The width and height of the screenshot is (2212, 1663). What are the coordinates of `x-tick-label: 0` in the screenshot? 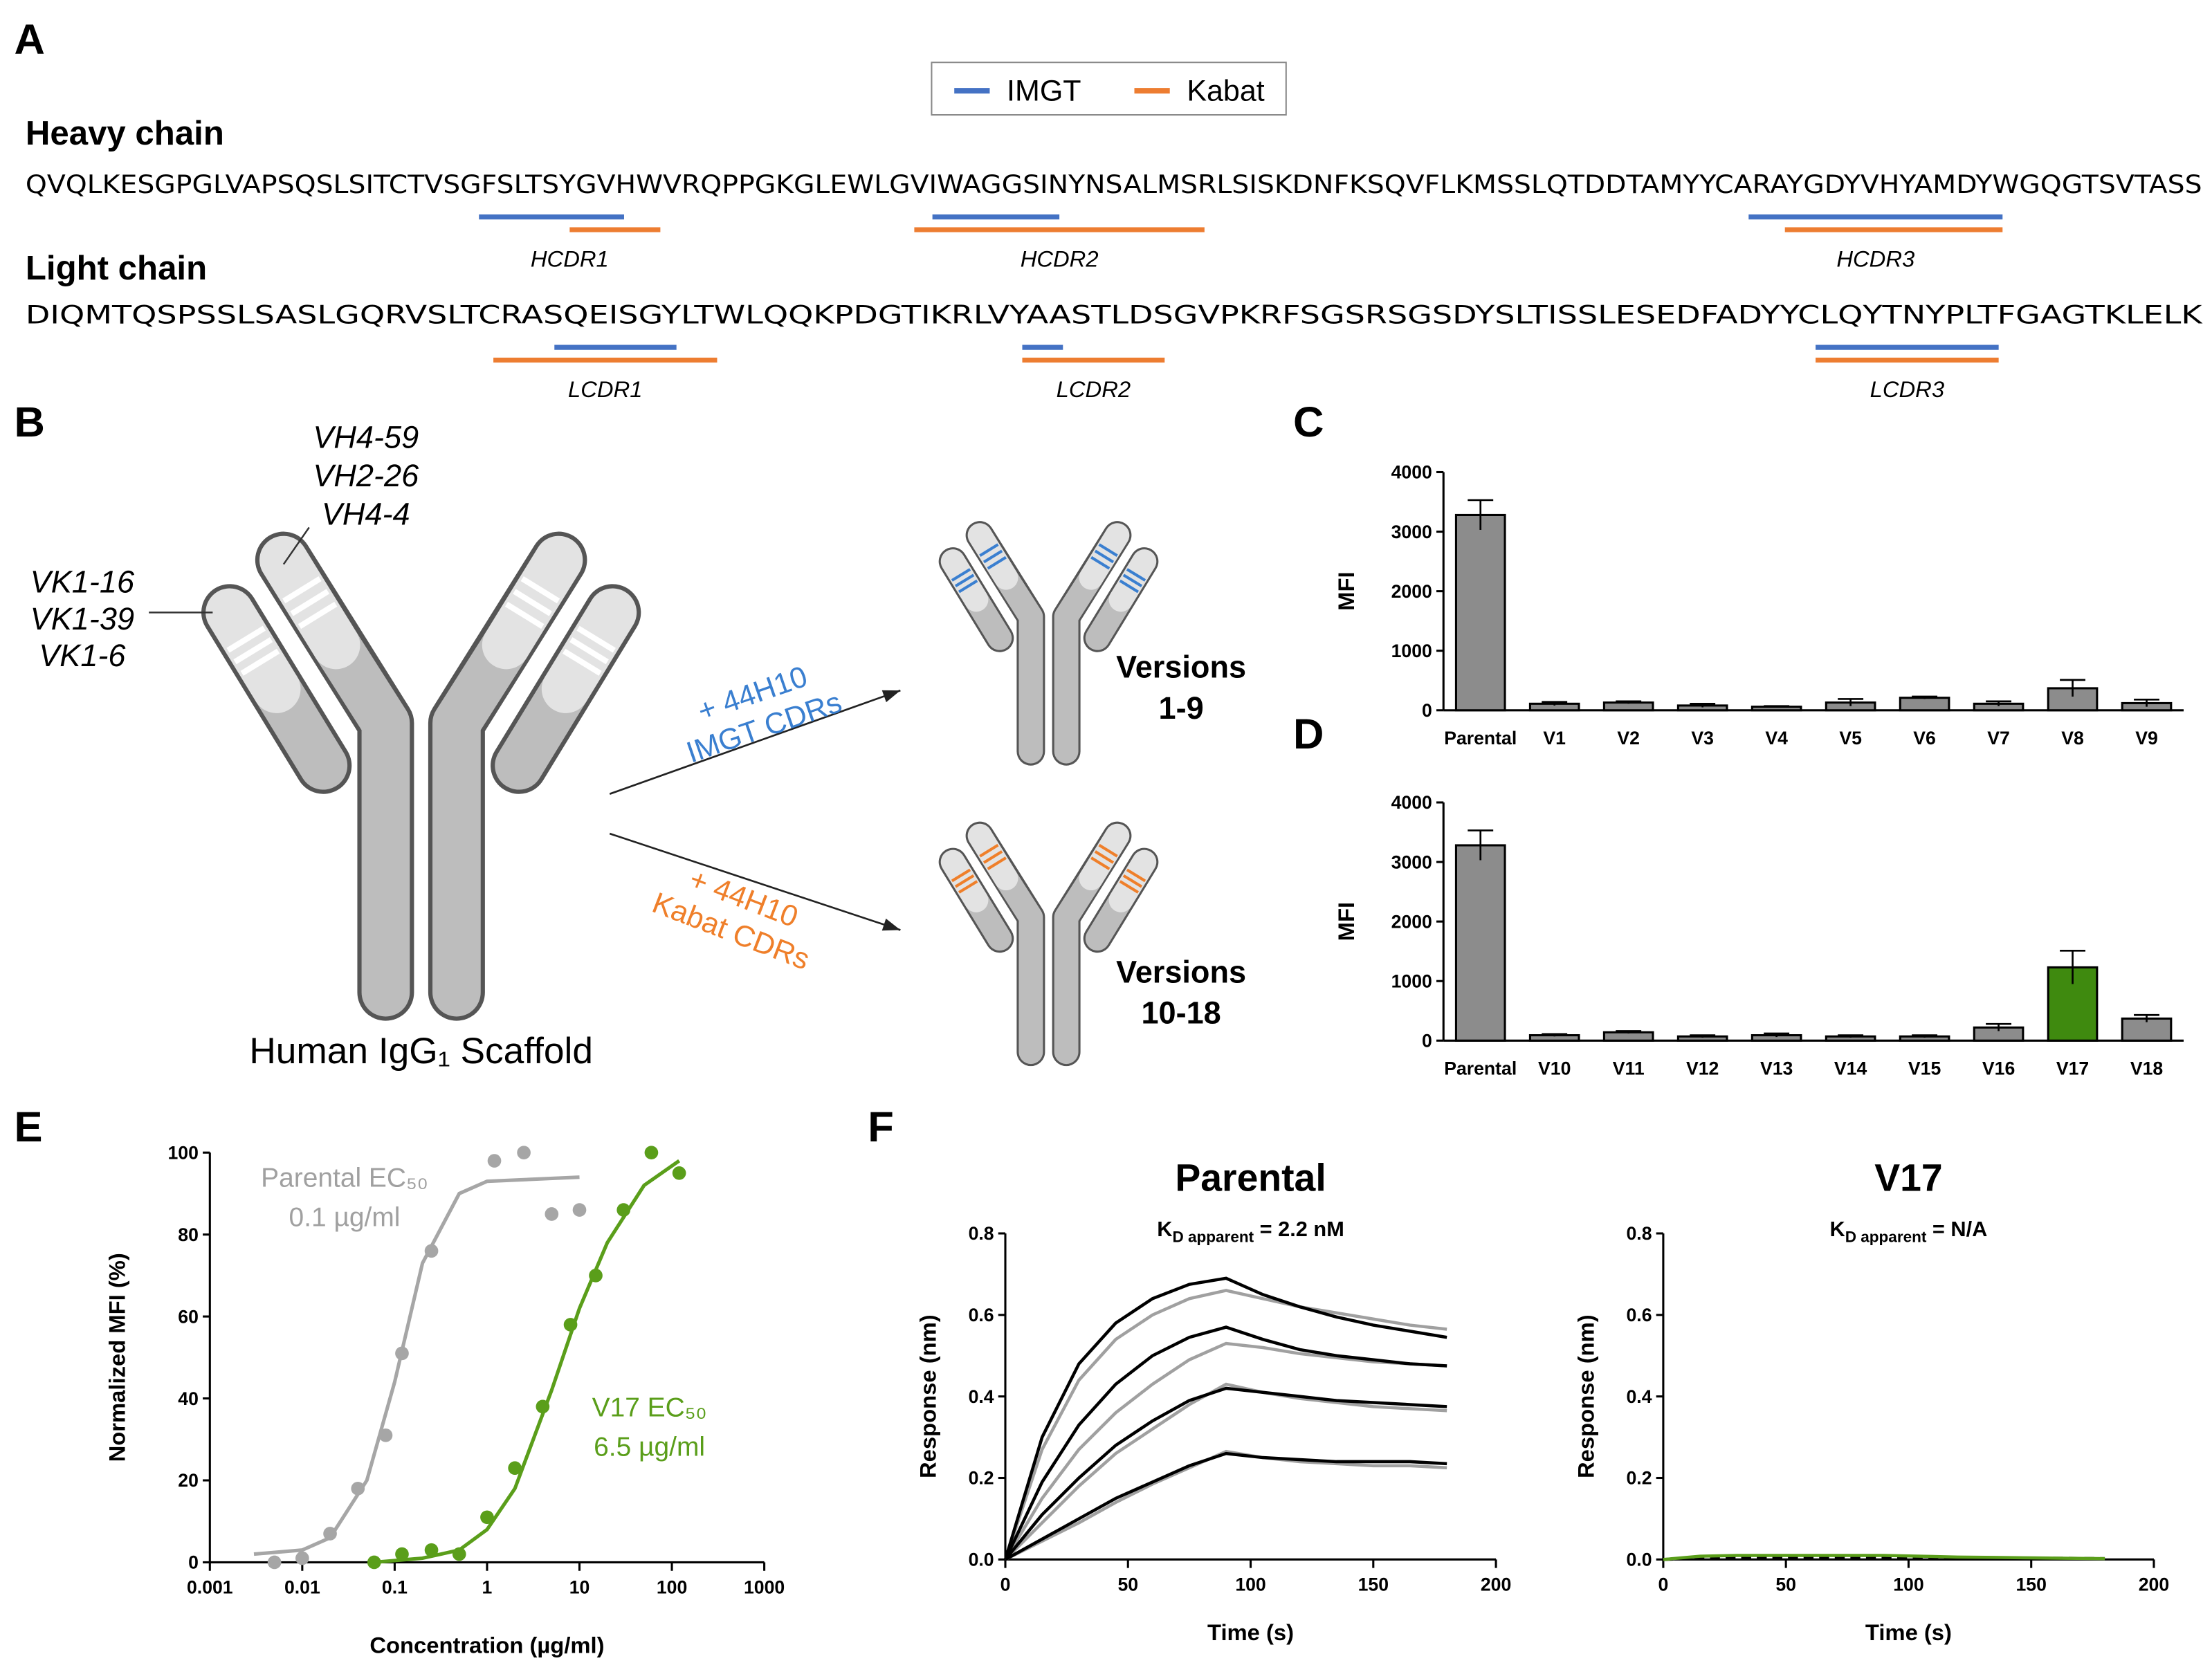 It's located at (1663, 1585).